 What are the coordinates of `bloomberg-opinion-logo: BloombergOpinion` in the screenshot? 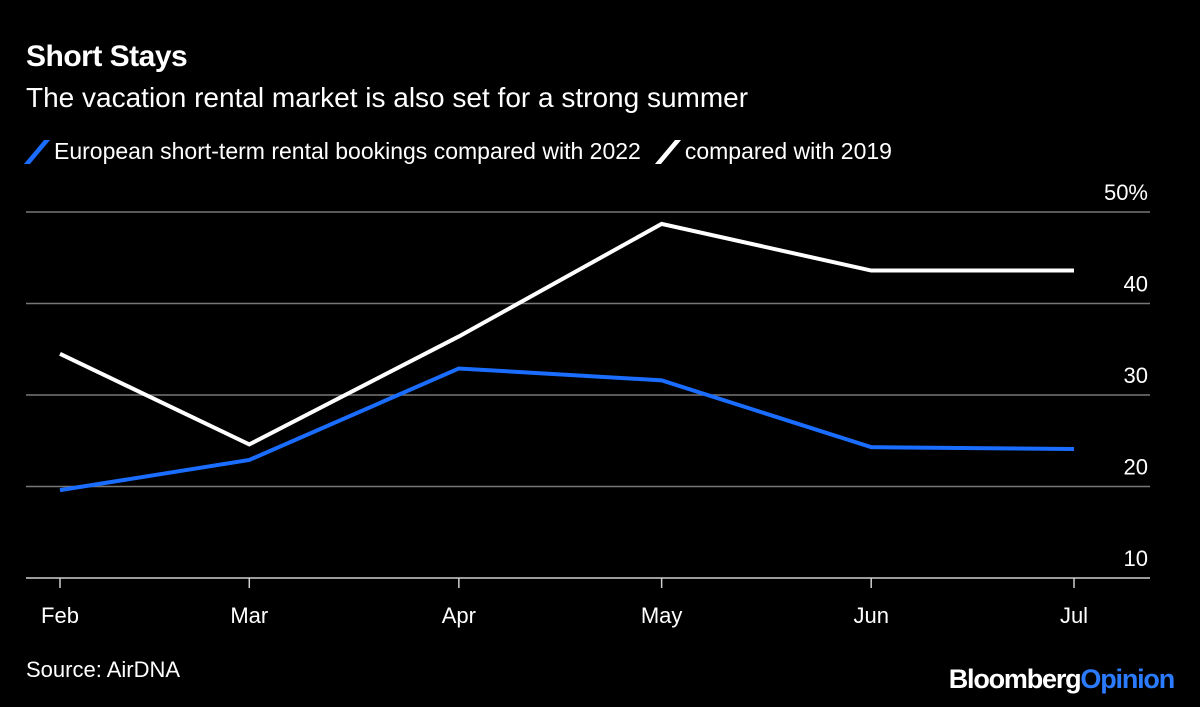 It's located at (1061, 679).